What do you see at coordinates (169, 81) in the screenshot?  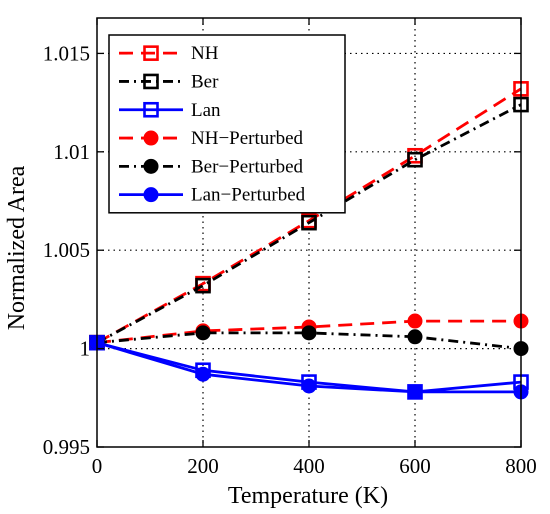 I see `legend-entry: Ber` at bounding box center [169, 81].